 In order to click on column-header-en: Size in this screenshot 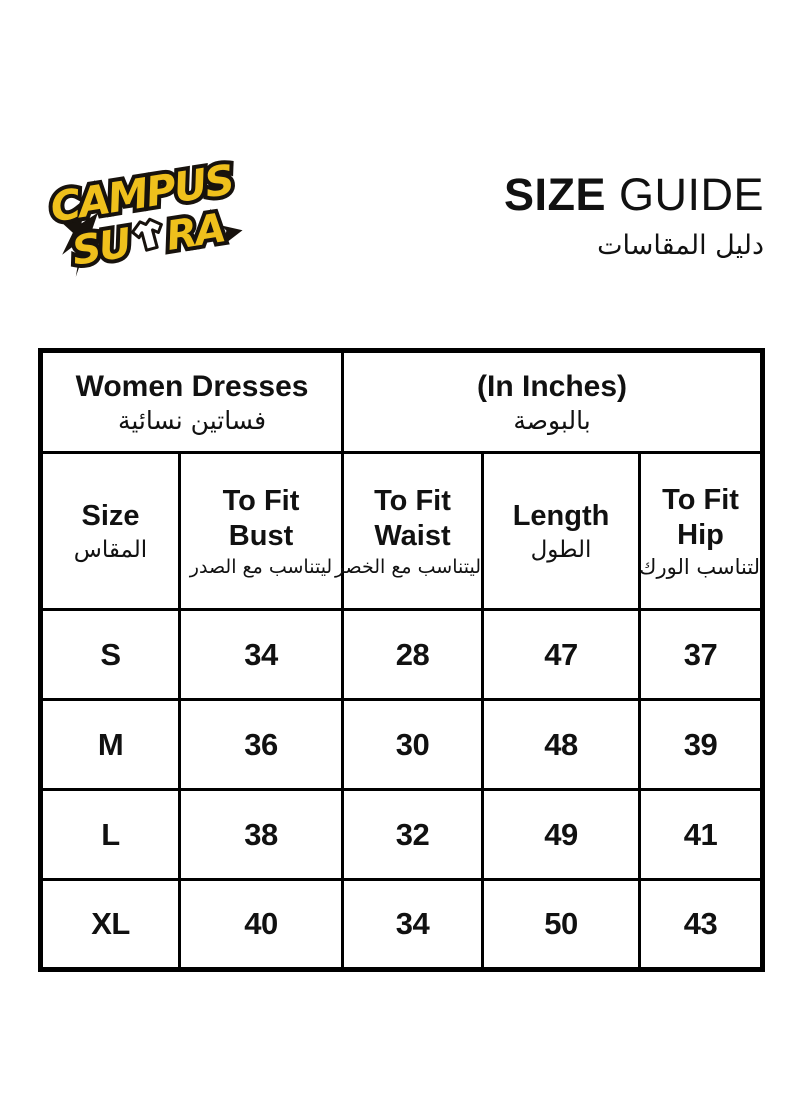, I will do `click(110, 516)`.